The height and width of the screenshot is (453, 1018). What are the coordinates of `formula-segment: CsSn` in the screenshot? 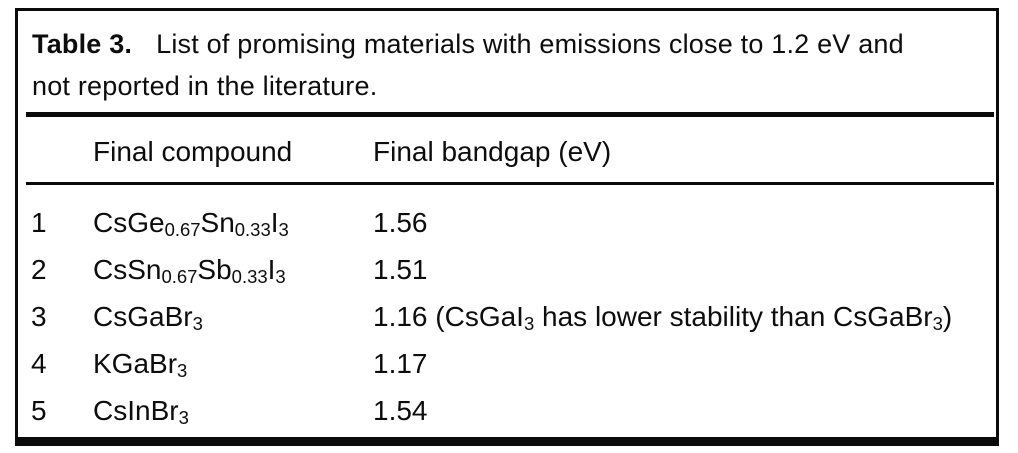 It's located at (127, 269).